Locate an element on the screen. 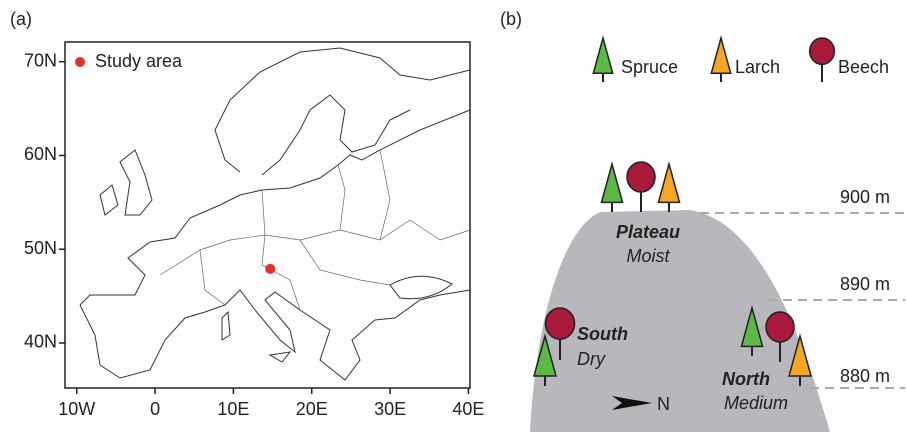 This screenshot has width=907, height=432. site-name: South is located at coordinates (602, 334).